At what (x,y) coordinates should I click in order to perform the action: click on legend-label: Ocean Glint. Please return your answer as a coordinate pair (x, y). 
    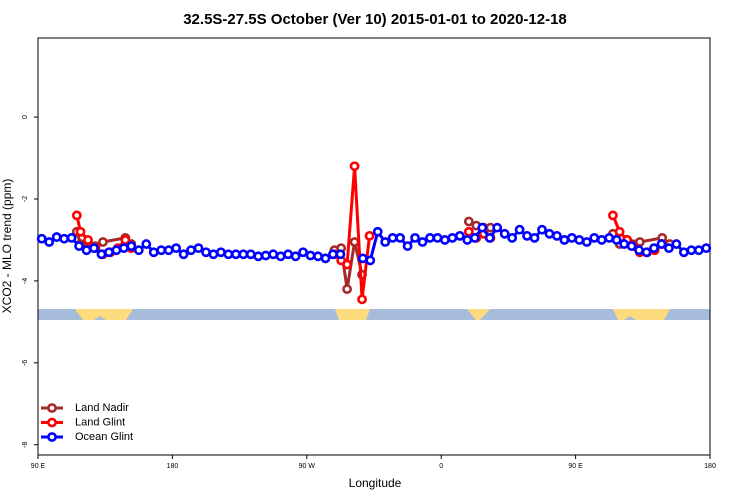
    Looking at the image, I should click on (104, 437).